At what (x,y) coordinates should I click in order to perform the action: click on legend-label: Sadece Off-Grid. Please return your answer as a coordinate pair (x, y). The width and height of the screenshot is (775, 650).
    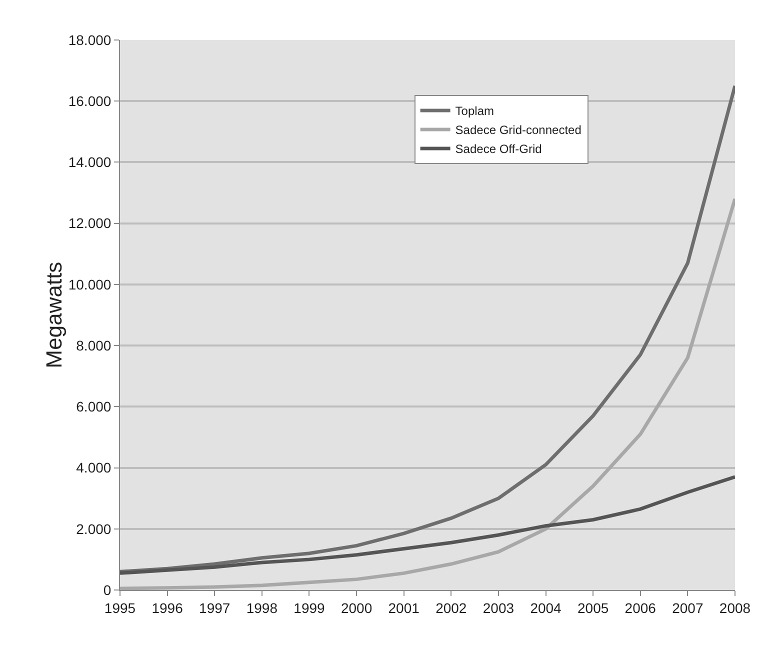
    Looking at the image, I should click on (498, 149).